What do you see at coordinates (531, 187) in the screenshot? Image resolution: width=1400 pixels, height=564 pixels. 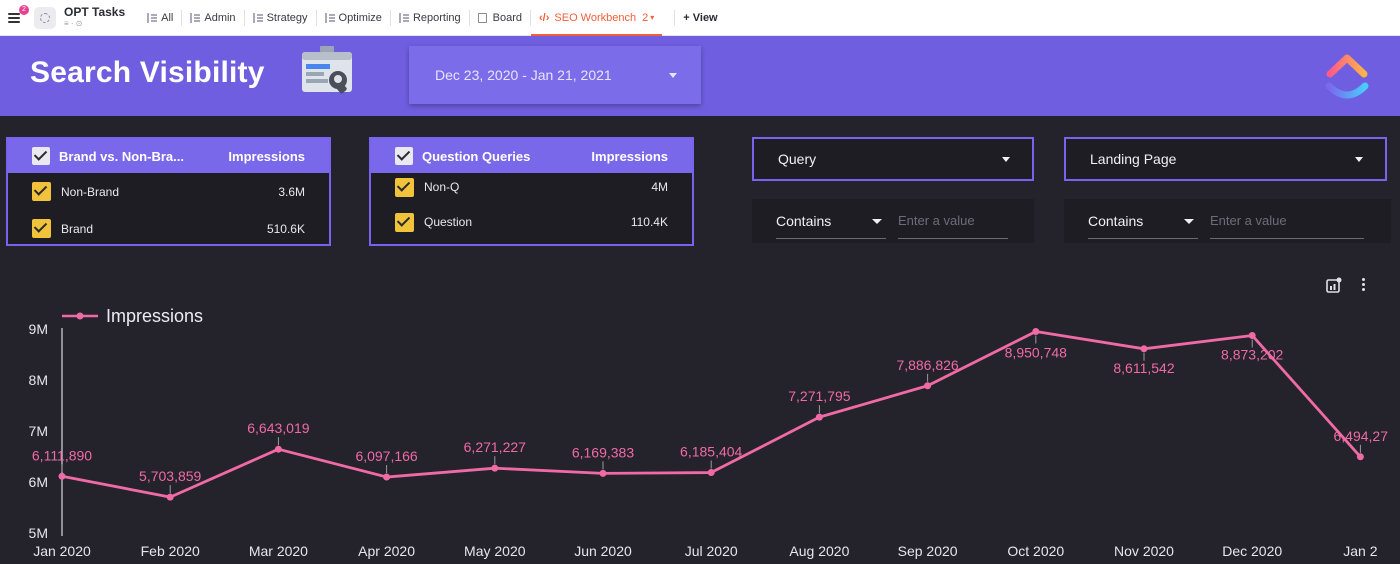 I see `table-row: Non-Q 4M` at bounding box center [531, 187].